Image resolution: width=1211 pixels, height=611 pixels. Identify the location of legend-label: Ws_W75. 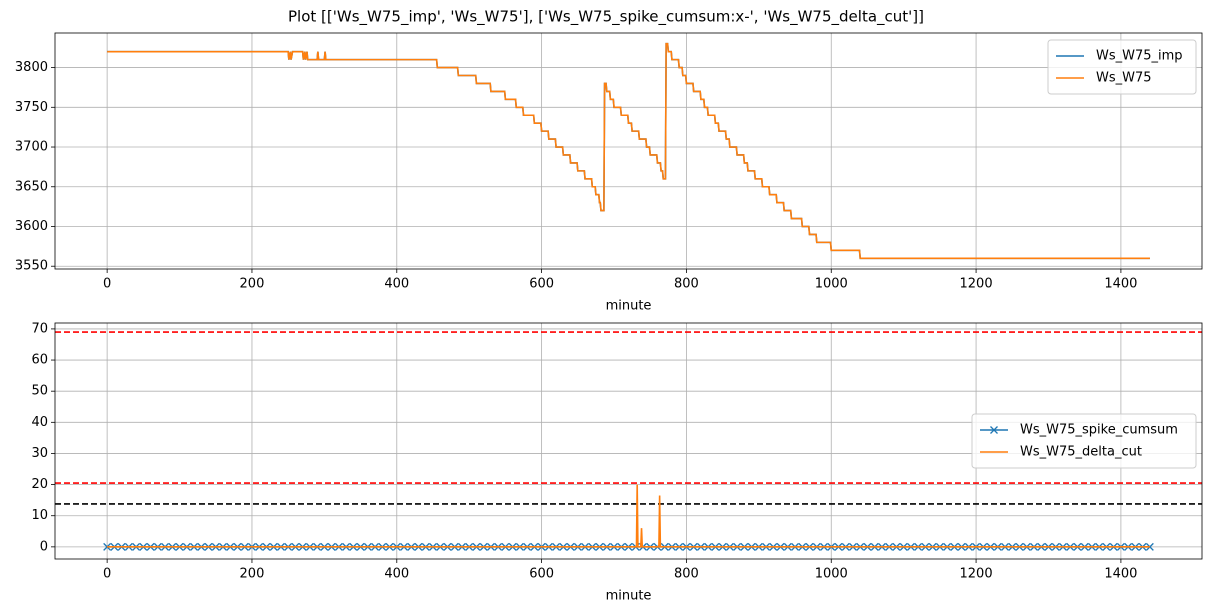
(1124, 78).